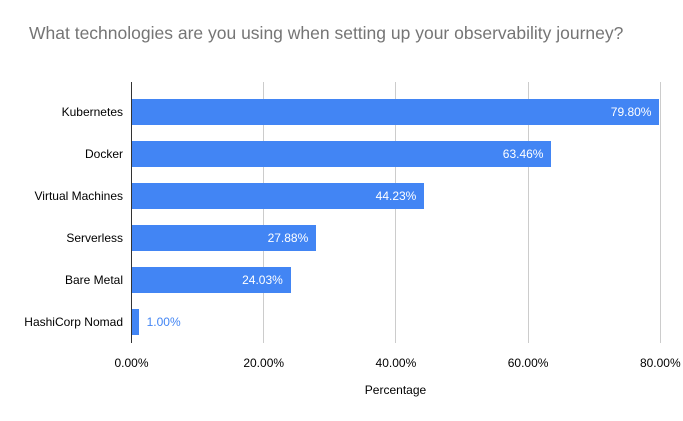 The width and height of the screenshot is (683, 421). Describe the element at coordinates (528, 363) in the screenshot. I see `x-tick-label: 60.00%` at that location.